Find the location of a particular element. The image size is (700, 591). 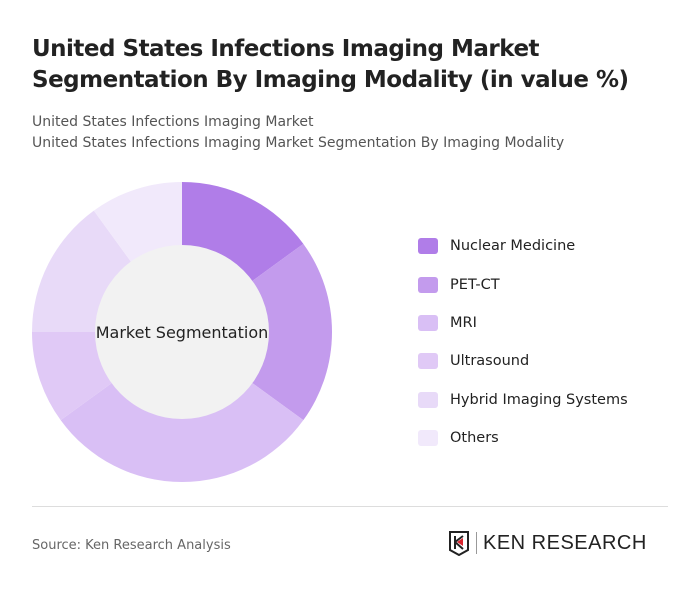

chart-subtitle: United States Infections Imaging Market is located at coordinates (173, 122).